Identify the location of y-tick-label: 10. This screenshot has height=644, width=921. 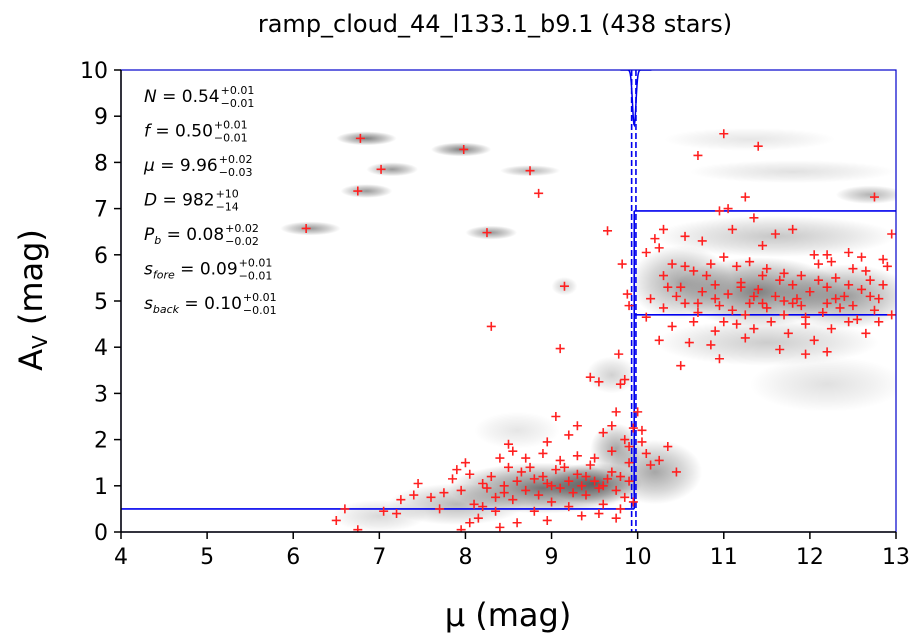
(94, 71).